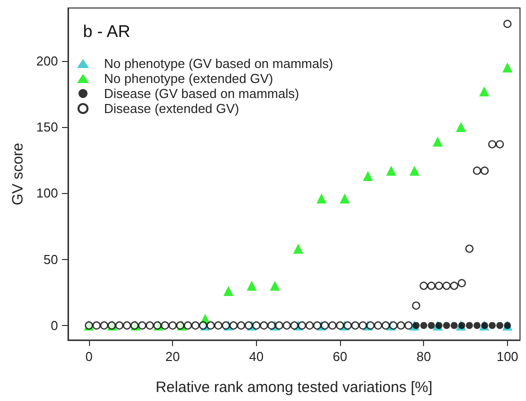  Describe the element at coordinates (202, 93) in the screenshot. I see `legend-label: Disease (GV based on mammals)` at that location.